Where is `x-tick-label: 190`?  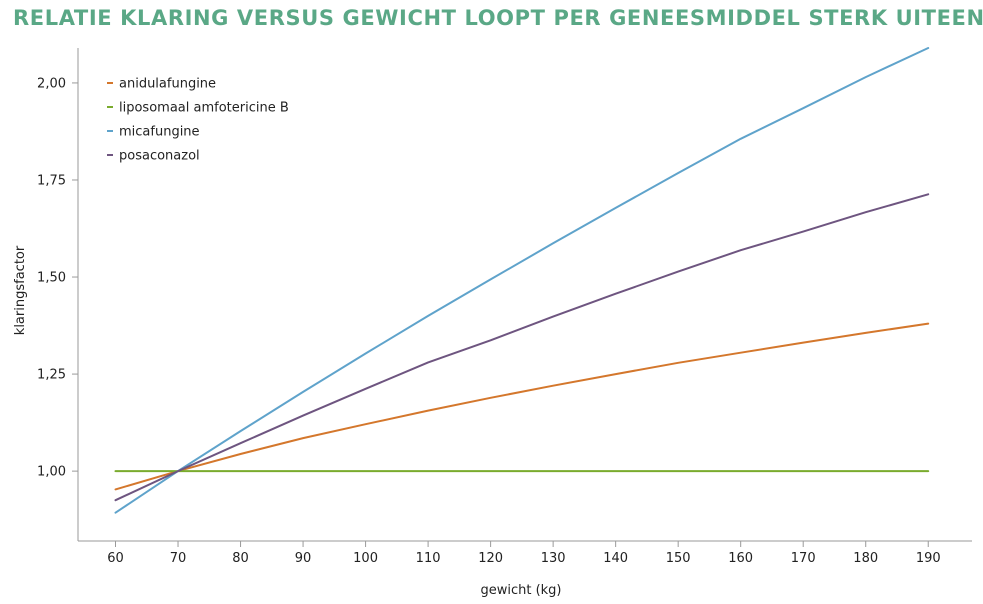
x-tick-label: 190 is located at coordinates (928, 558).